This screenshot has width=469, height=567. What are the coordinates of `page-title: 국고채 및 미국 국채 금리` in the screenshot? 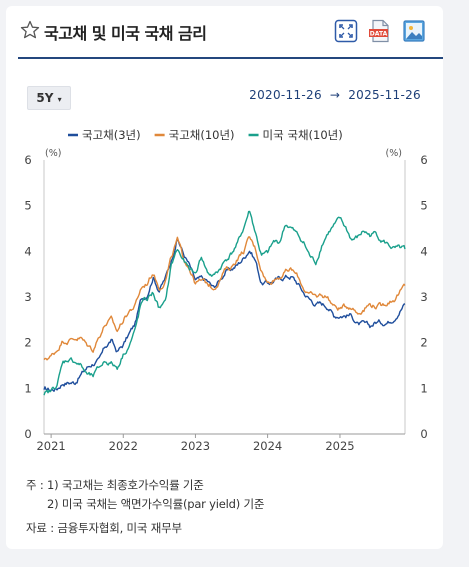 It's located at (125, 33).